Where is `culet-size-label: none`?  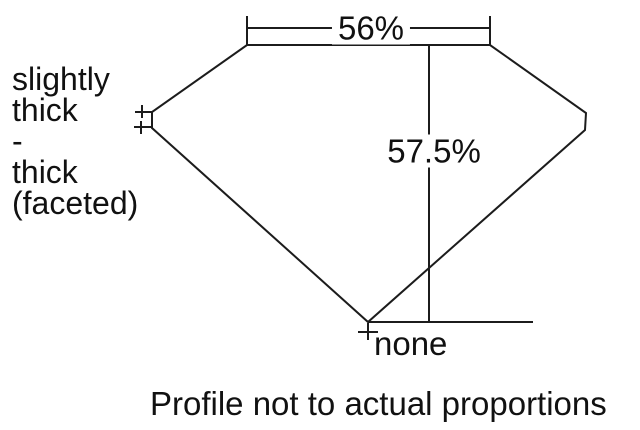 culet-size-label: none is located at coordinates (411, 343).